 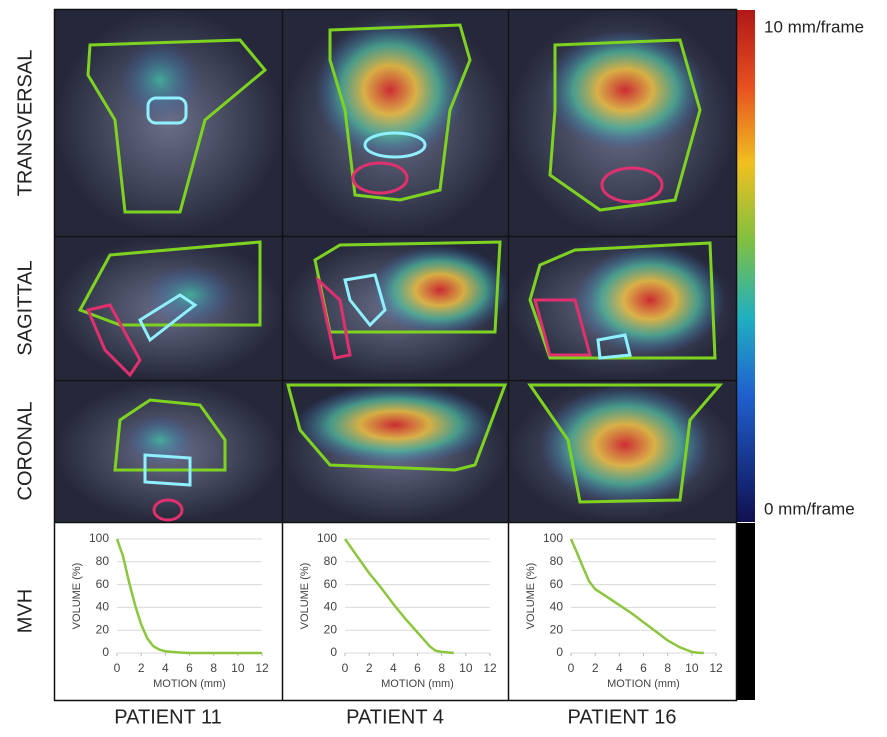 I want to click on colorbar-max-label: 10 mm/frame, so click(x=814, y=26).